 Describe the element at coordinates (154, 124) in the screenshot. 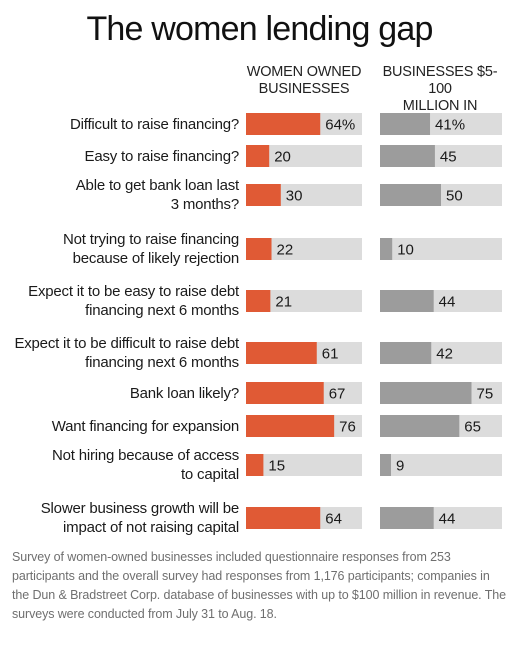

I see `row-label: Difficult to raise financing?` at that location.